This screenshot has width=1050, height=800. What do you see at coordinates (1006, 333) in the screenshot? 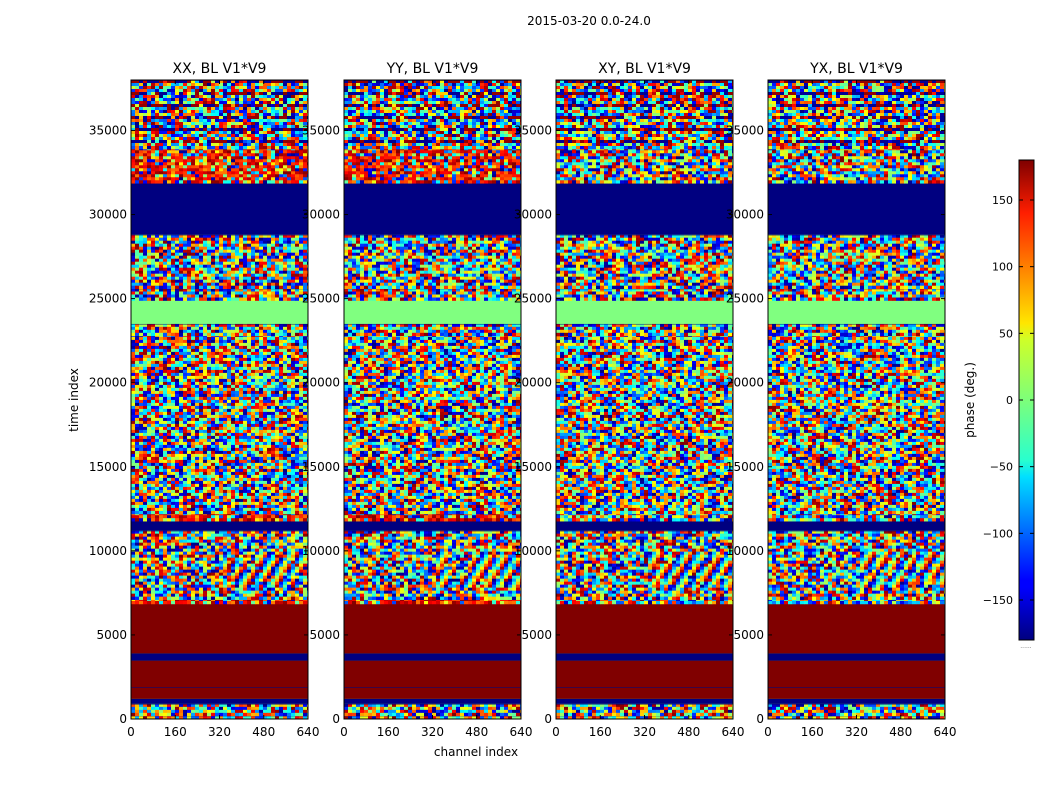
I see `colorbar-tick-label: 50` at bounding box center [1006, 333].